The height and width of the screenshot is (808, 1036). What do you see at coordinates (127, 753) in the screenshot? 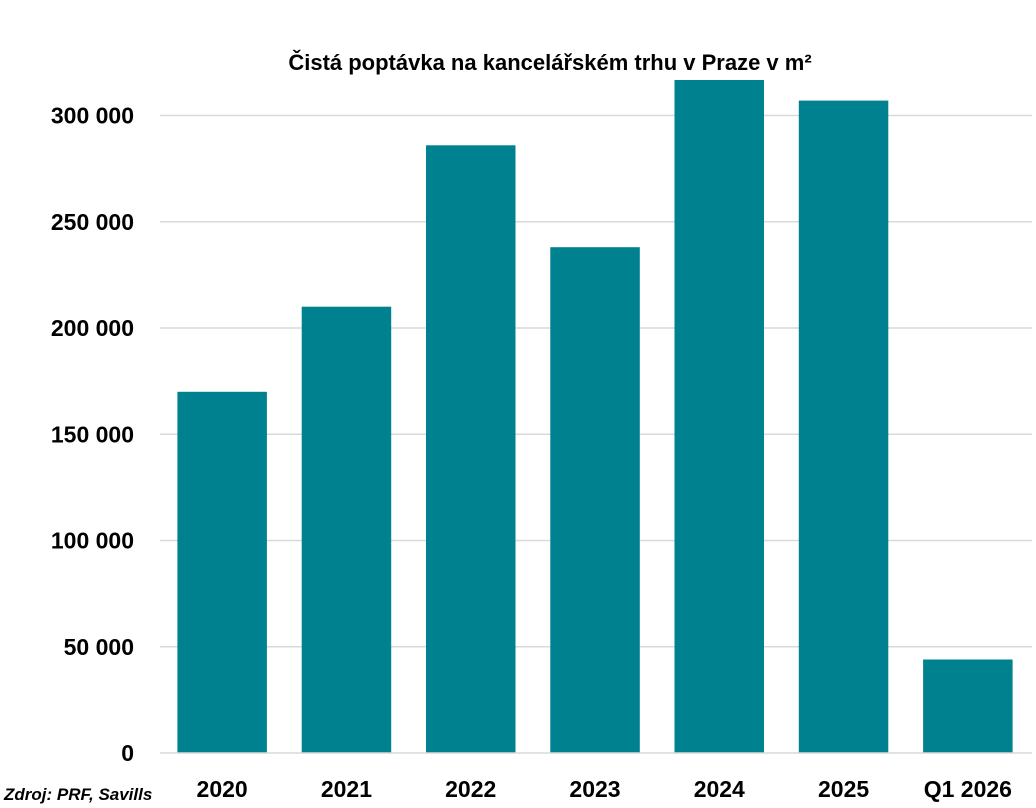
I see `y-tick-label: 0` at bounding box center [127, 753].